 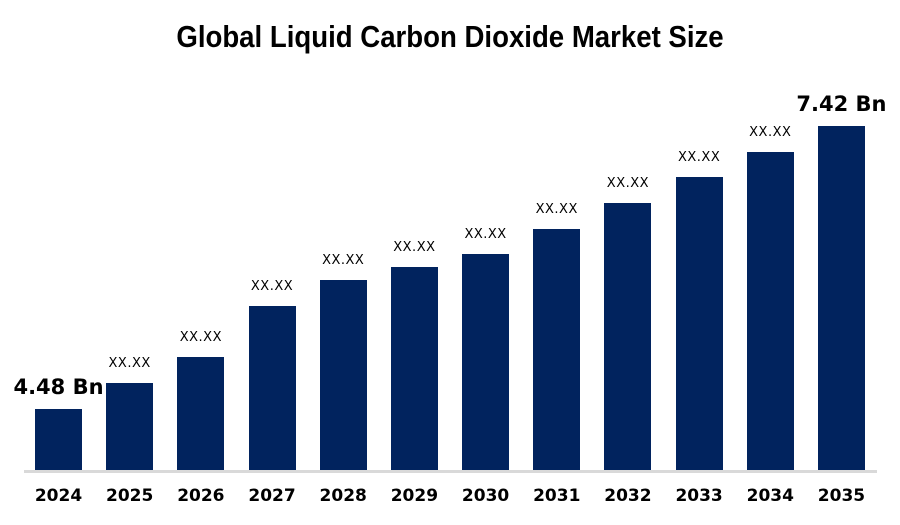 I want to click on bar-value-label: 4.48 Bn, so click(x=58, y=387).